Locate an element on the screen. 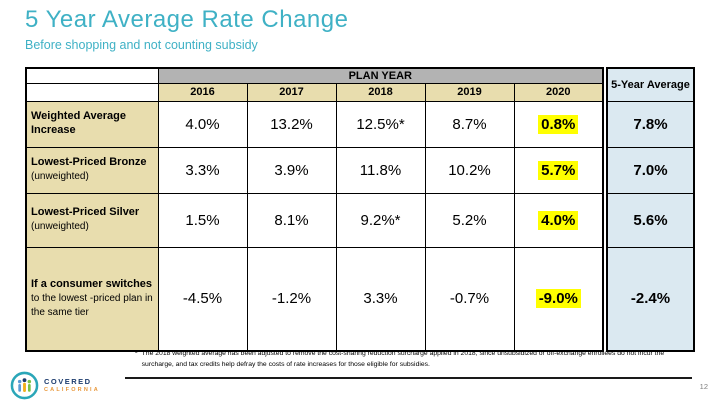  logo-covered-label: COVERED is located at coordinates (68, 382).